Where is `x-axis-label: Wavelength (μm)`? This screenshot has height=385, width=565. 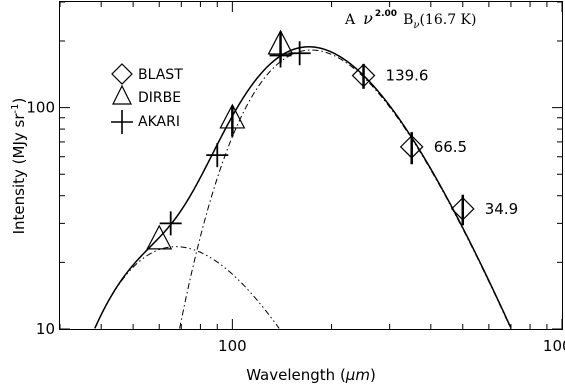
x-axis-label: Wavelength (μm) is located at coordinates (311, 375).